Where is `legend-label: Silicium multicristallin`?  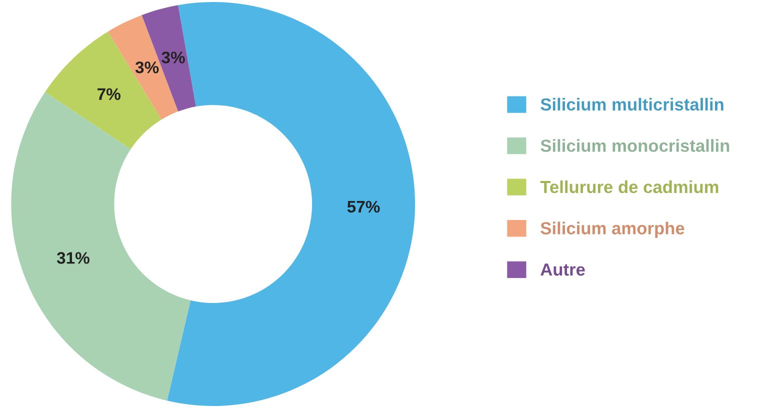
legend-label: Silicium multicristallin is located at coordinates (632, 104).